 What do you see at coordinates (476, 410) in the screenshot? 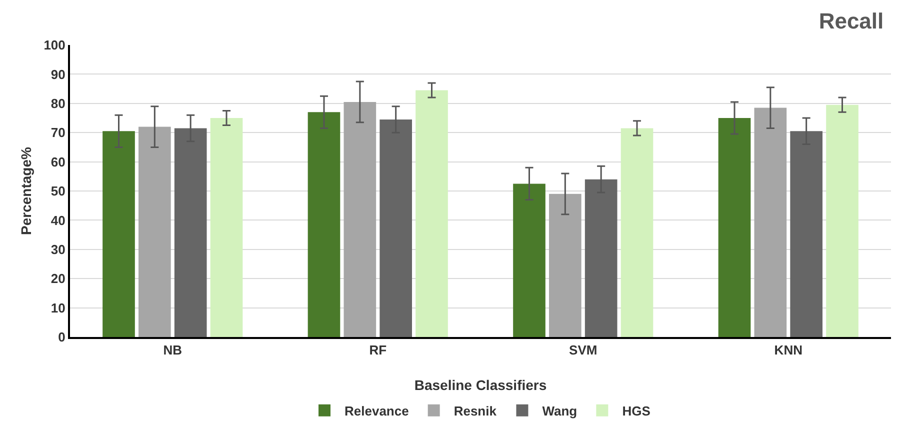
I see `legend-label: Resnik` at bounding box center [476, 410].